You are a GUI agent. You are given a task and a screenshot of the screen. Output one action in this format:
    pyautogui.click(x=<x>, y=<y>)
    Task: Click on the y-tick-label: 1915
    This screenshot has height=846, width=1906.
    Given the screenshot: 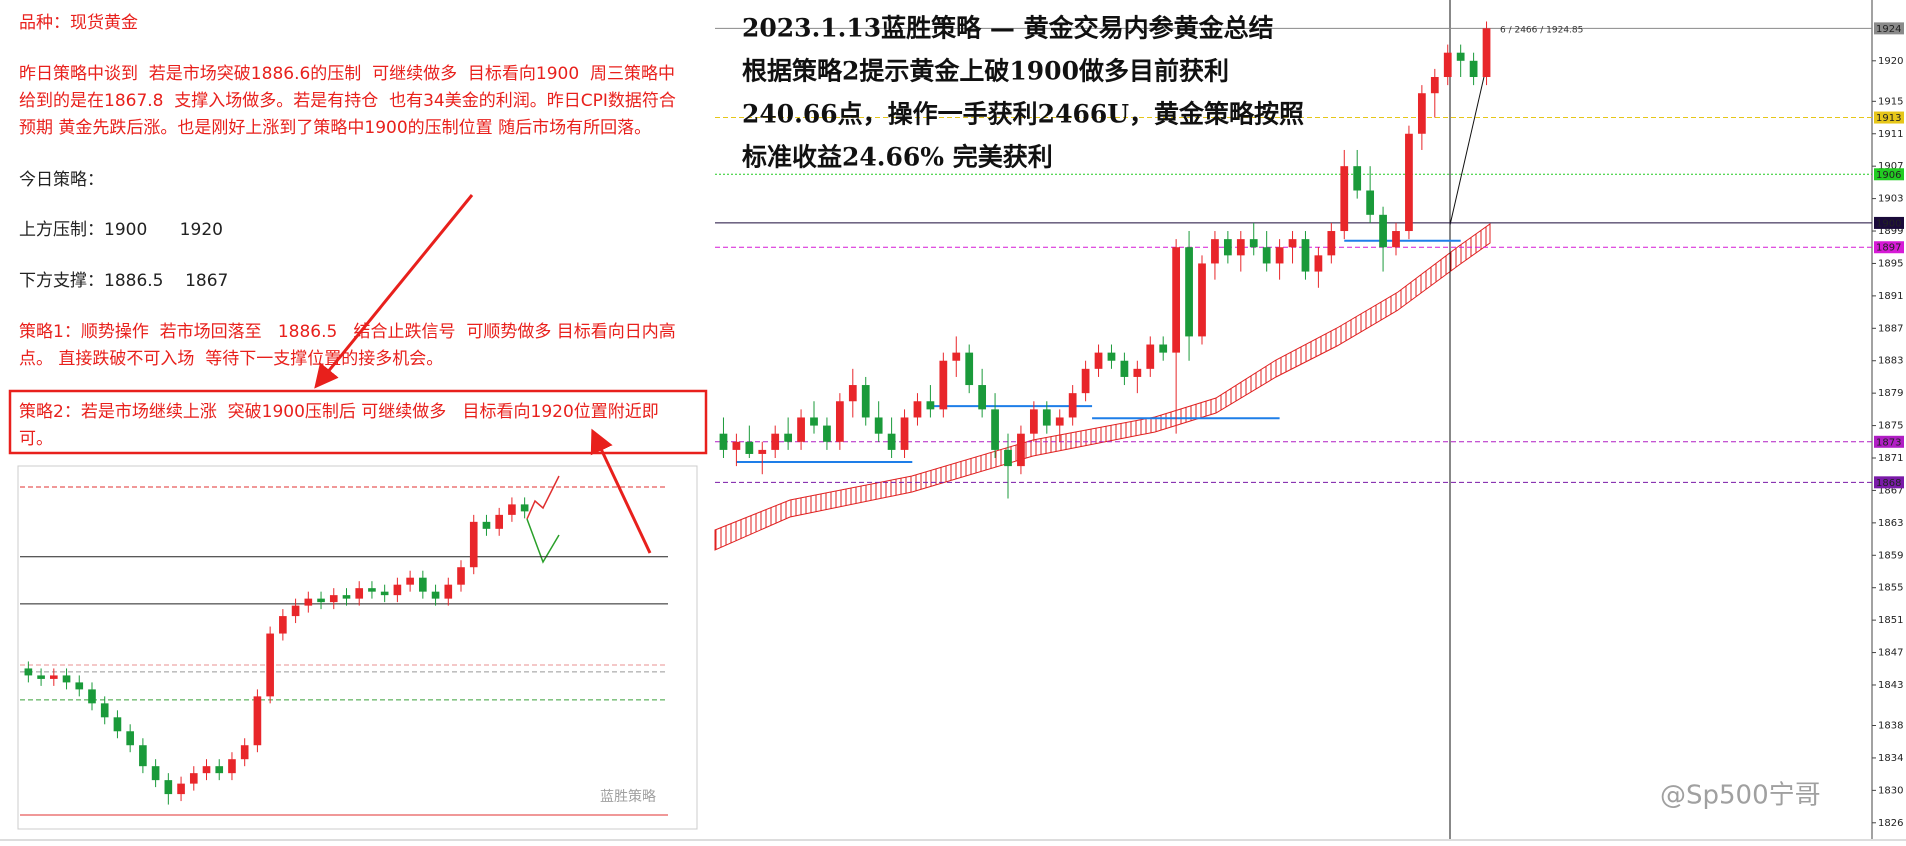 What is the action you would take?
    pyautogui.click(x=1890, y=101)
    